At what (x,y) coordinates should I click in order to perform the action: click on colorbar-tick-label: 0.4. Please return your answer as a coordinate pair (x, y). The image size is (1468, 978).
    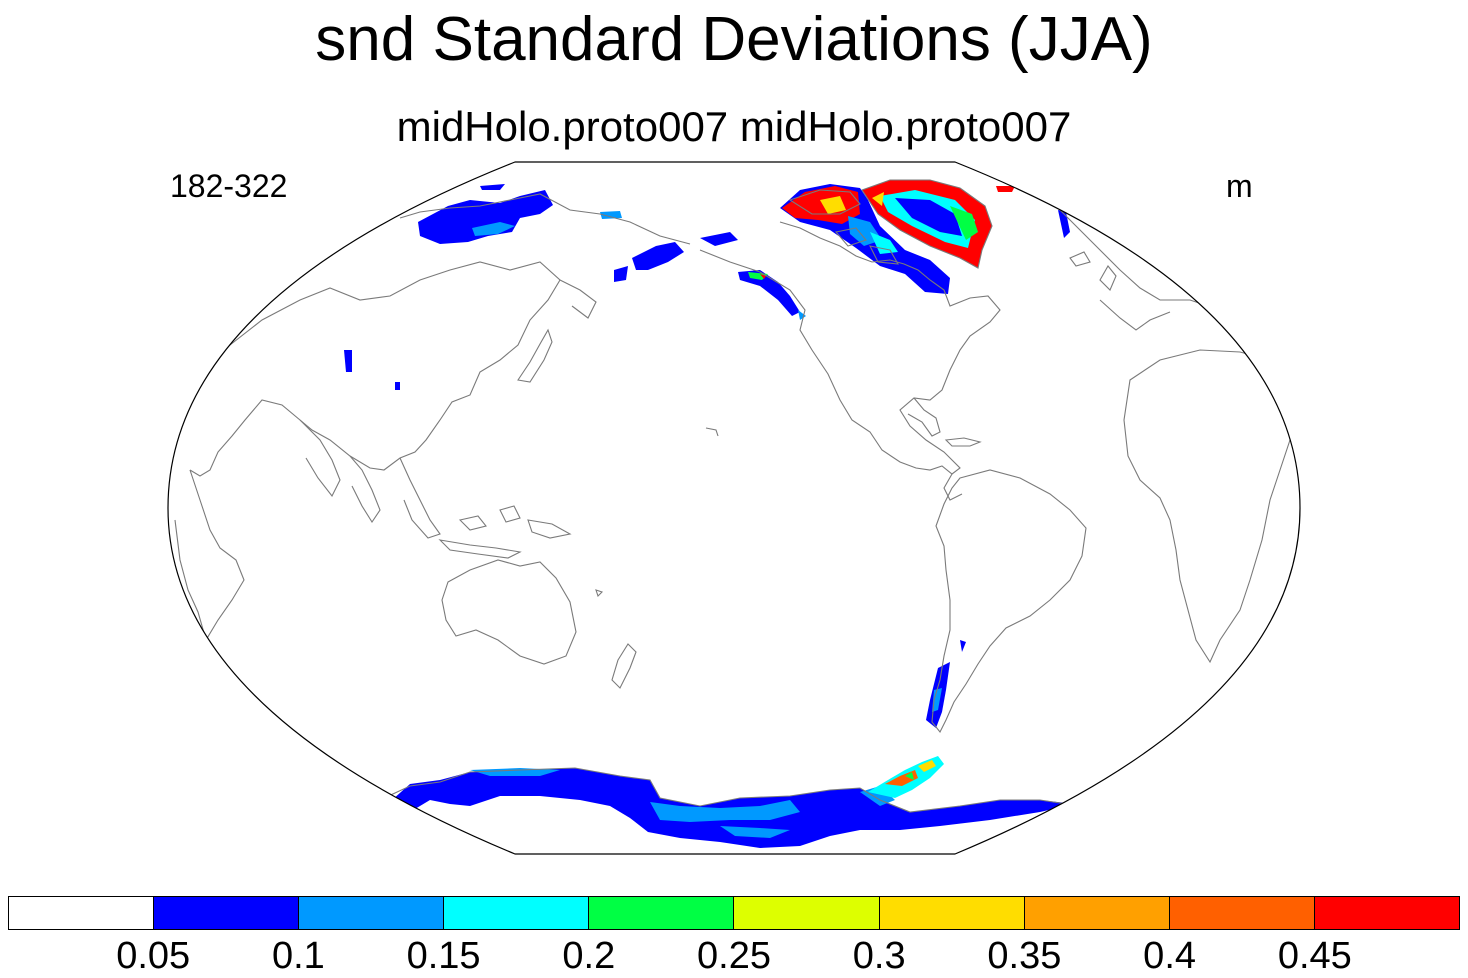
    Looking at the image, I should click on (1170, 956).